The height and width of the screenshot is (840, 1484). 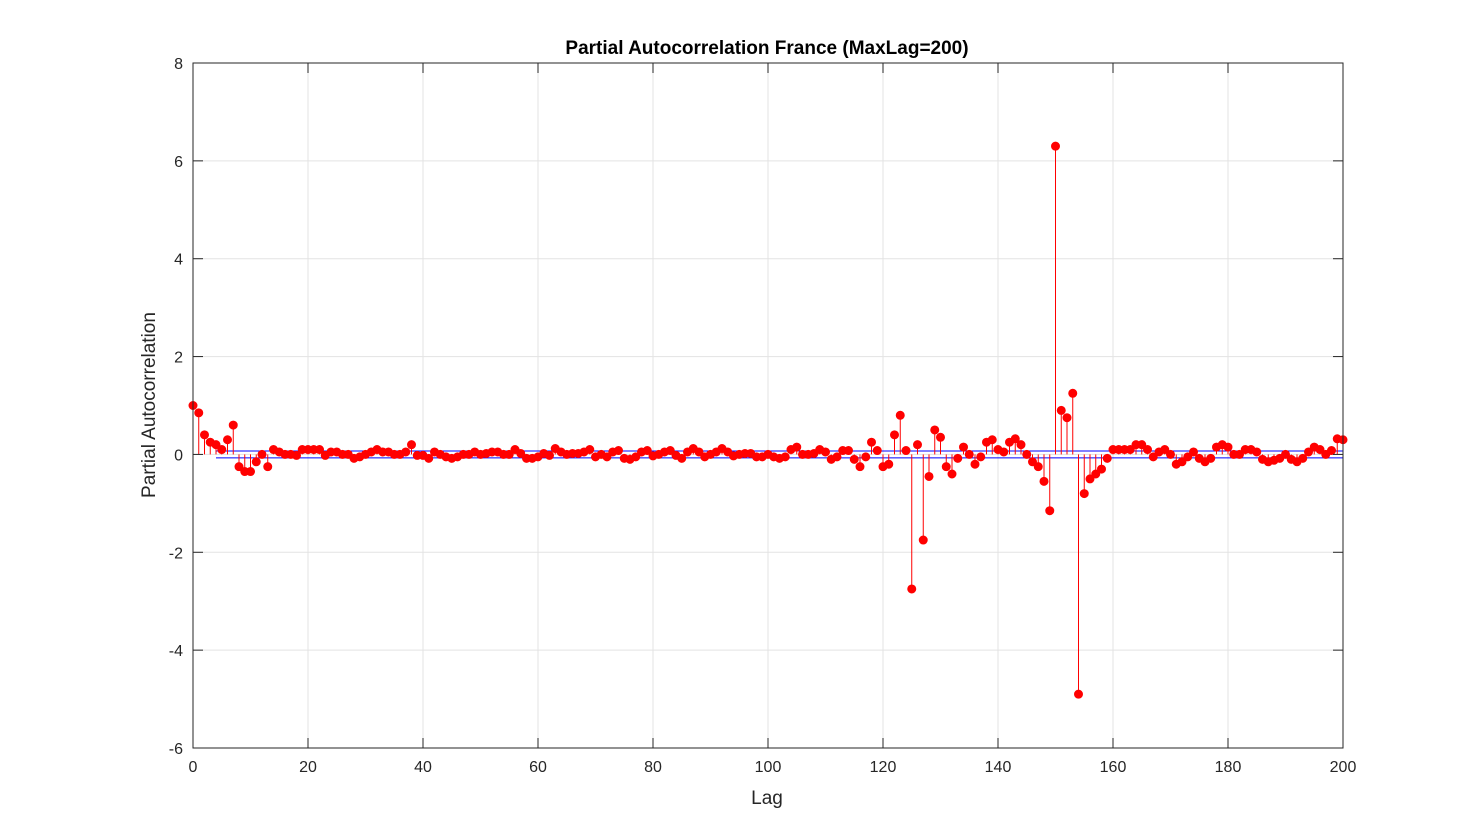 What do you see at coordinates (178, 162) in the screenshot?
I see `y-tick-label: 6` at bounding box center [178, 162].